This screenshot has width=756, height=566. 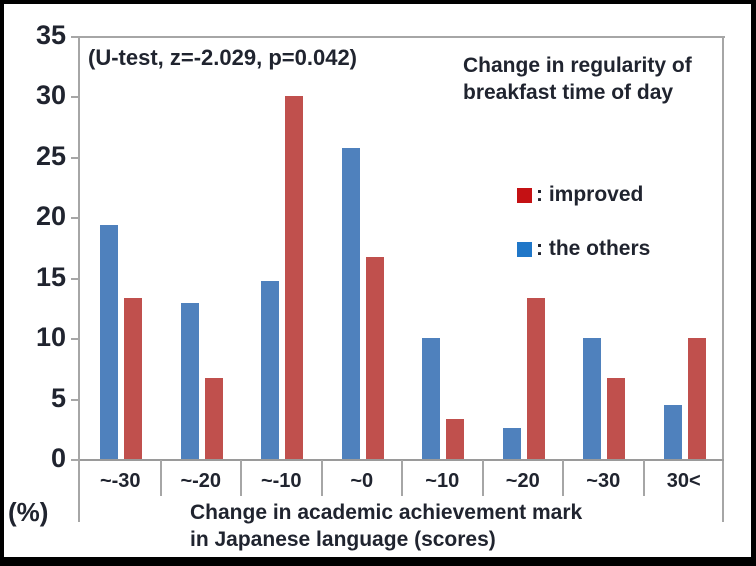 I want to click on x-category-label: ~20, so click(x=522, y=481).